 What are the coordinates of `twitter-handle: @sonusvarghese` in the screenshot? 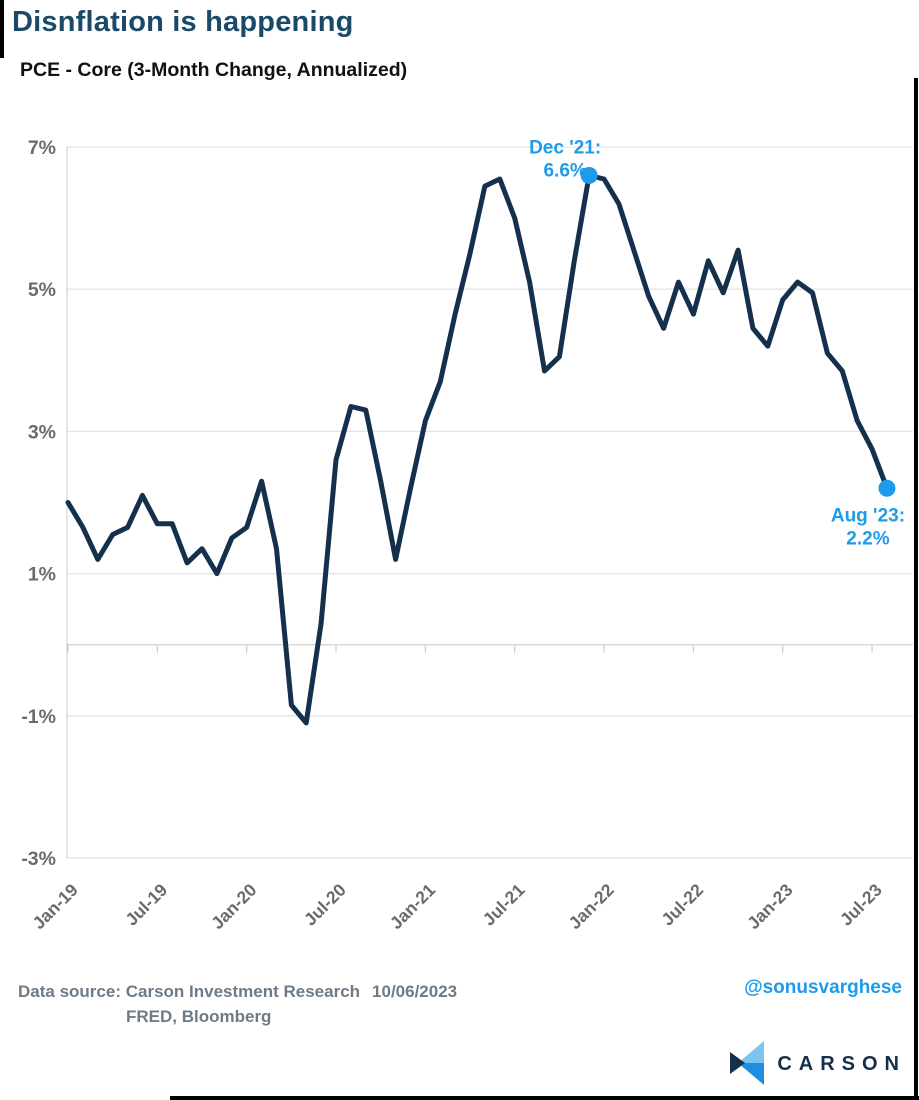 It's located at (823, 987).